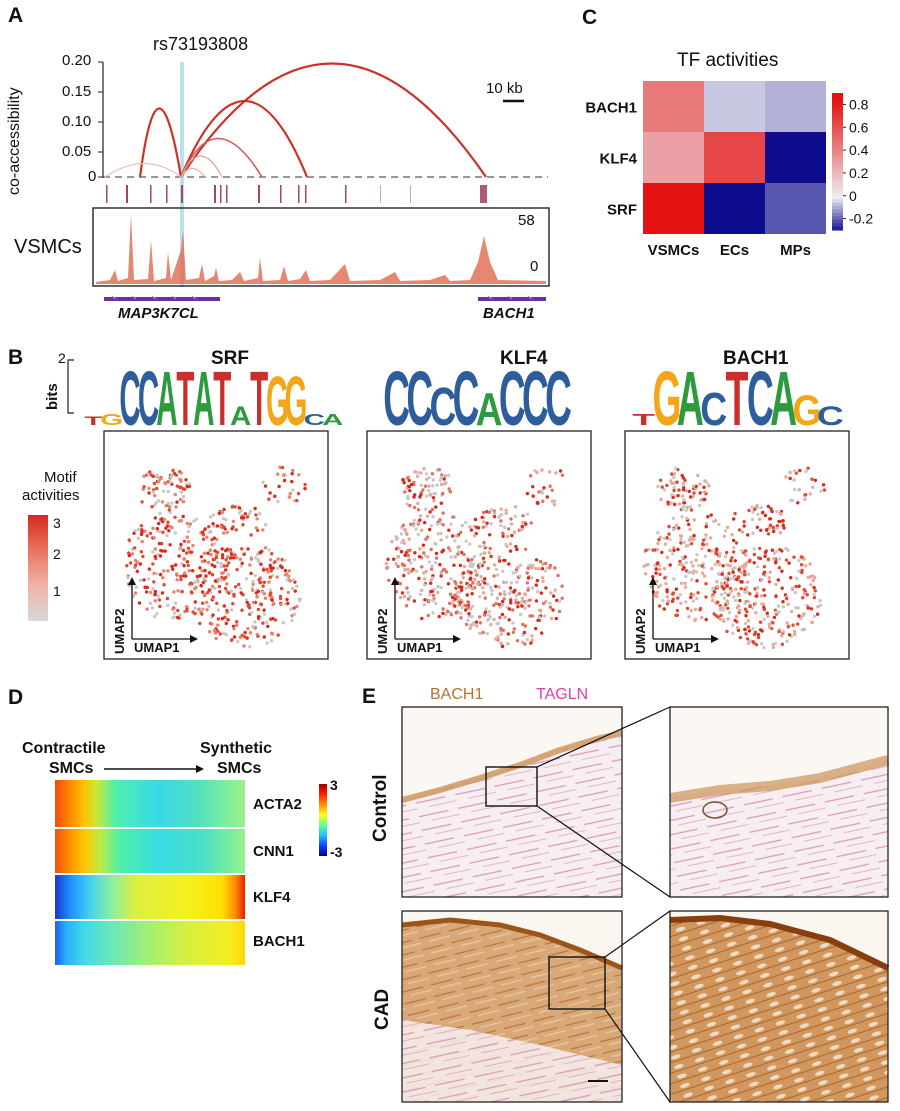 This screenshot has width=900, height=1111. What do you see at coordinates (111, 419) in the screenshot?
I see `logo-letter: G` at bounding box center [111, 419].